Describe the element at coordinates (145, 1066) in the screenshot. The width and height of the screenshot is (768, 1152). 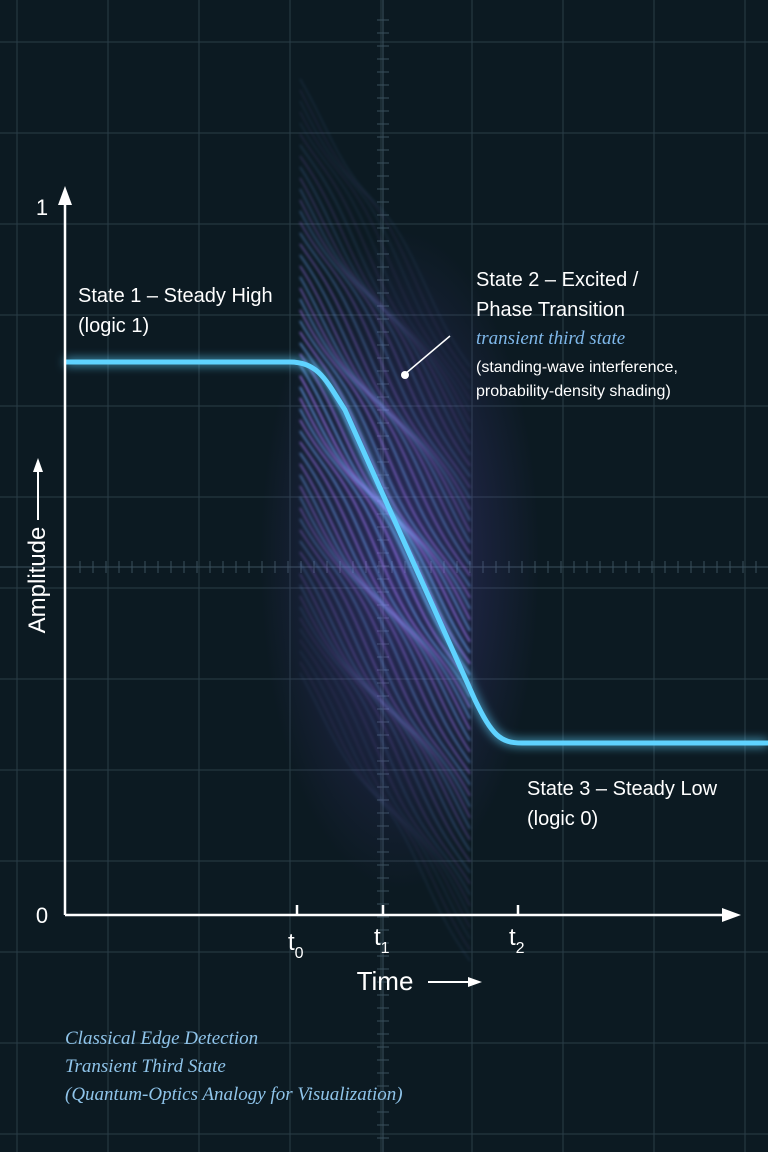
I see `caption-line: Transient Third State` at that location.